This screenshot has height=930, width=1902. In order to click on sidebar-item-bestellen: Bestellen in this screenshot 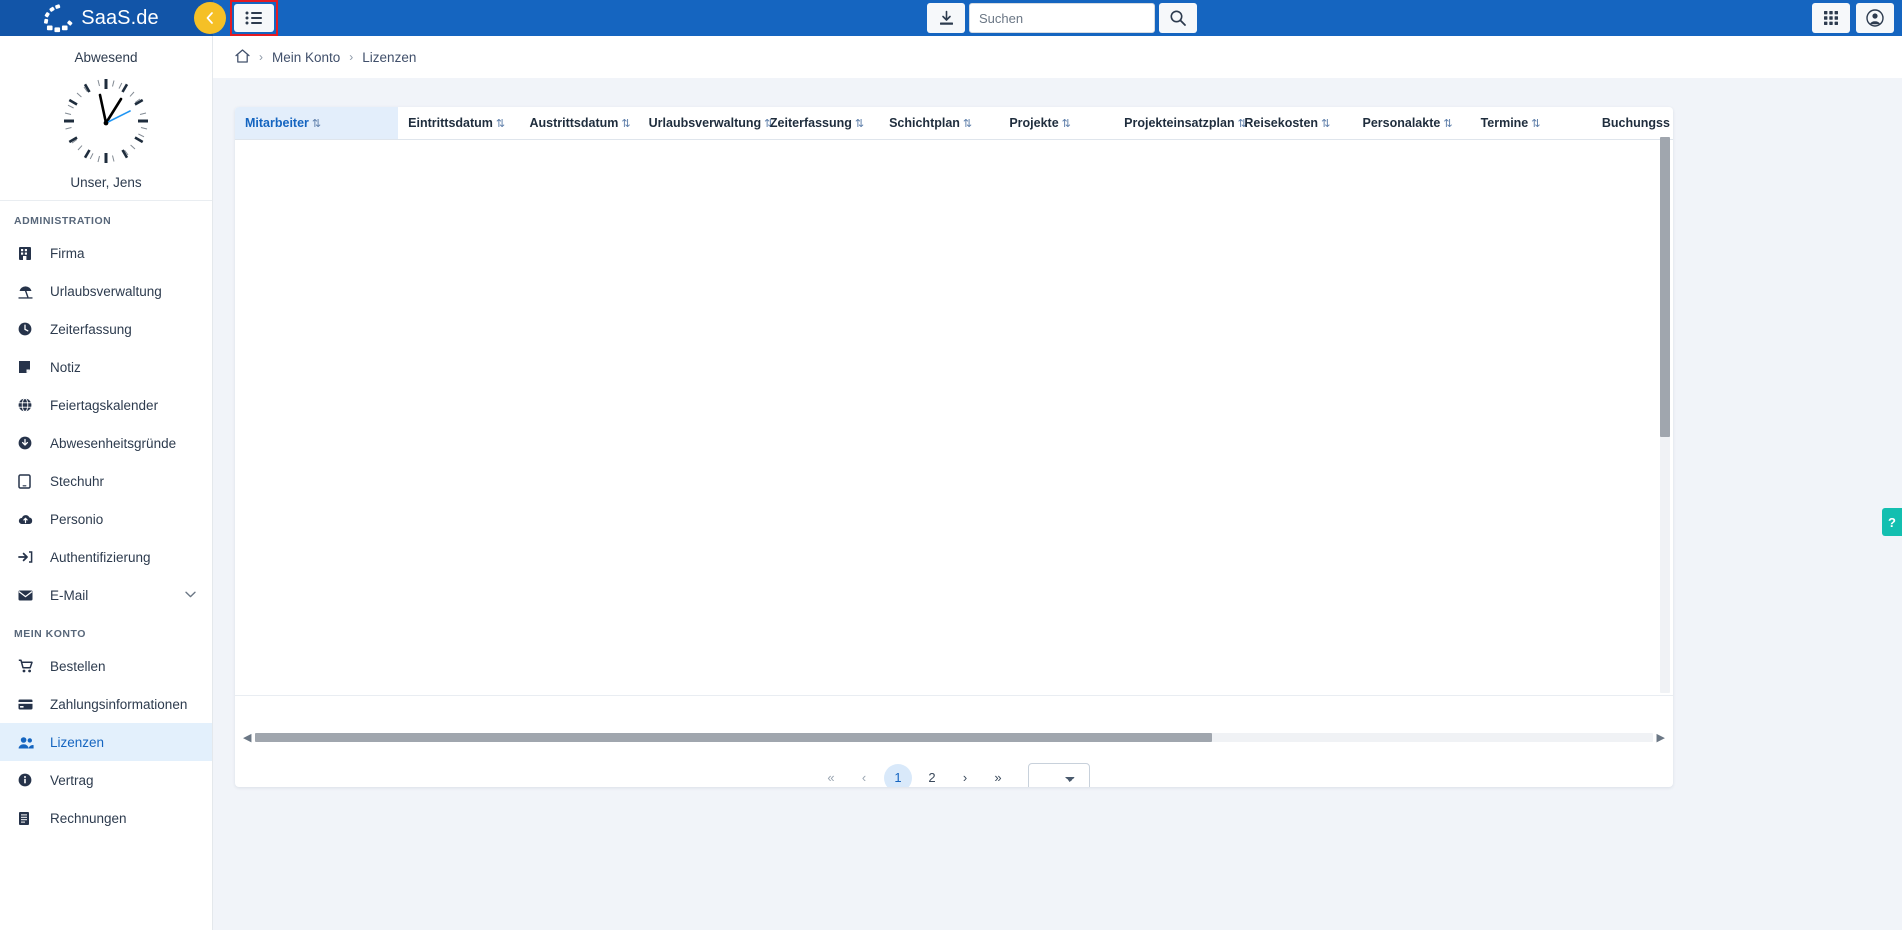, I will do `click(106, 666)`.